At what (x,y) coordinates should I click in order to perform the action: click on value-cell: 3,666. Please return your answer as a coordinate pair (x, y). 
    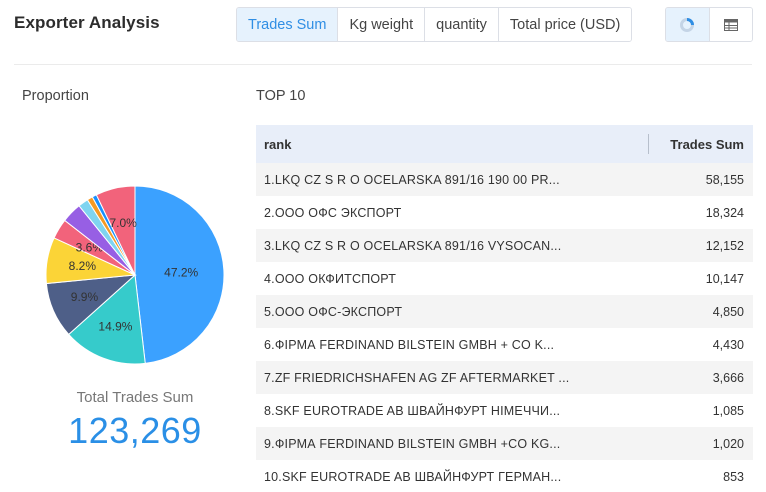
    Looking at the image, I should click on (701, 377).